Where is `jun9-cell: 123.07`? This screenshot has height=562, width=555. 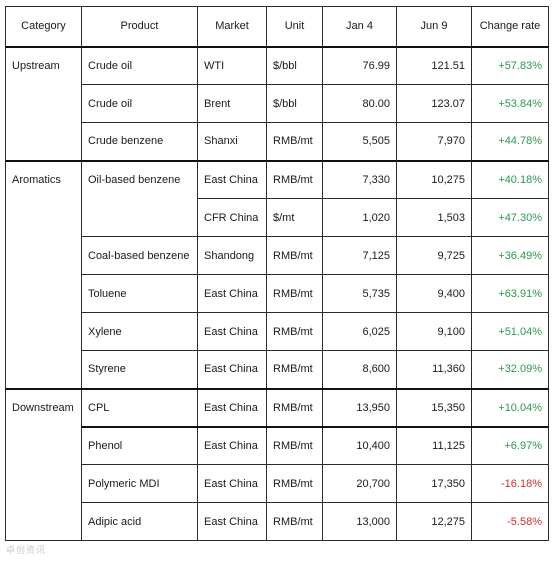
jun9-cell: 123.07 is located at coordinates (434, 103).